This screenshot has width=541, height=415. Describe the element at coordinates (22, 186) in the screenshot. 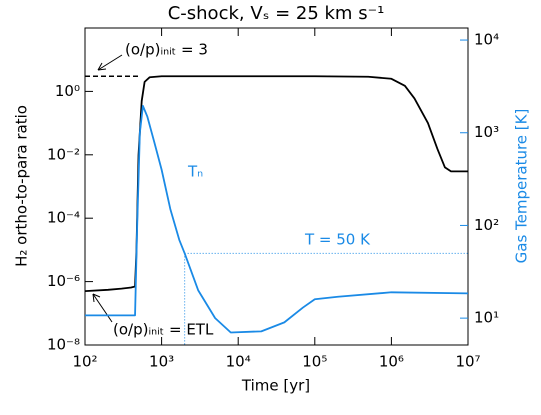

I see `y-axis-label: H₂ ortho-to-para ratio` at that location.